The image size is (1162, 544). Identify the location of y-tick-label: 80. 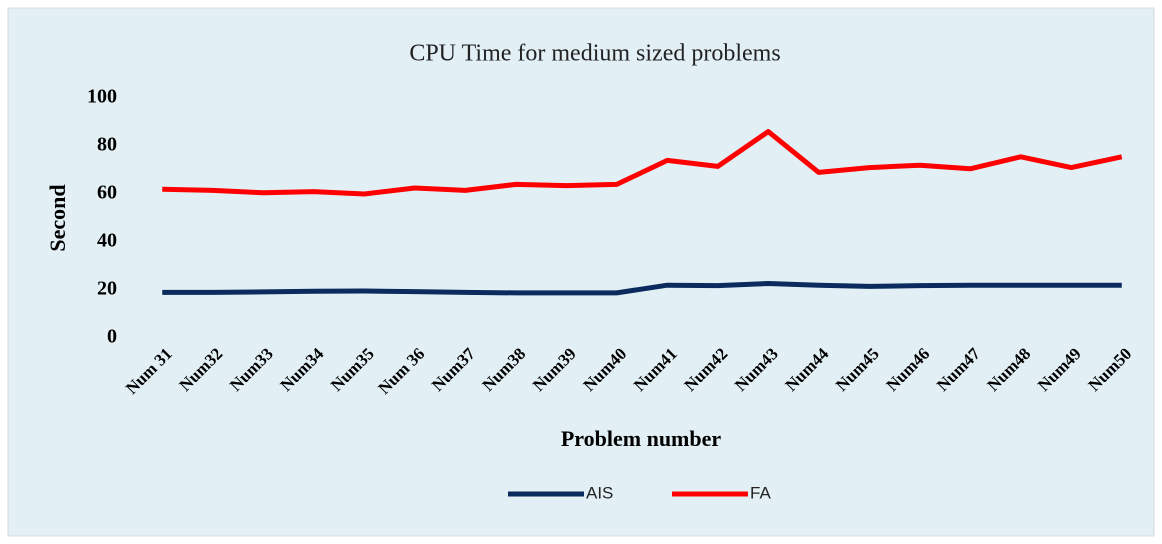
(107, 145).